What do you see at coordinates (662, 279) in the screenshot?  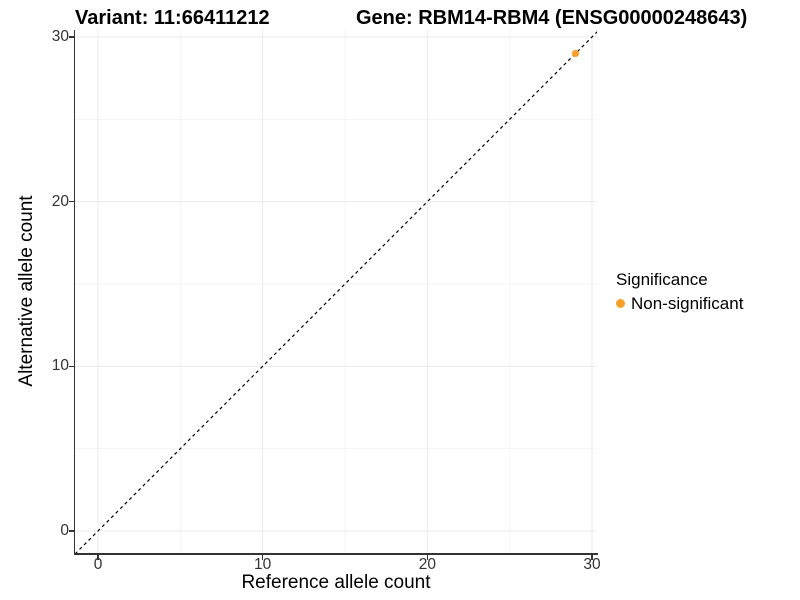 I see `legend-title: Significance` at bounding box center [662, 279].